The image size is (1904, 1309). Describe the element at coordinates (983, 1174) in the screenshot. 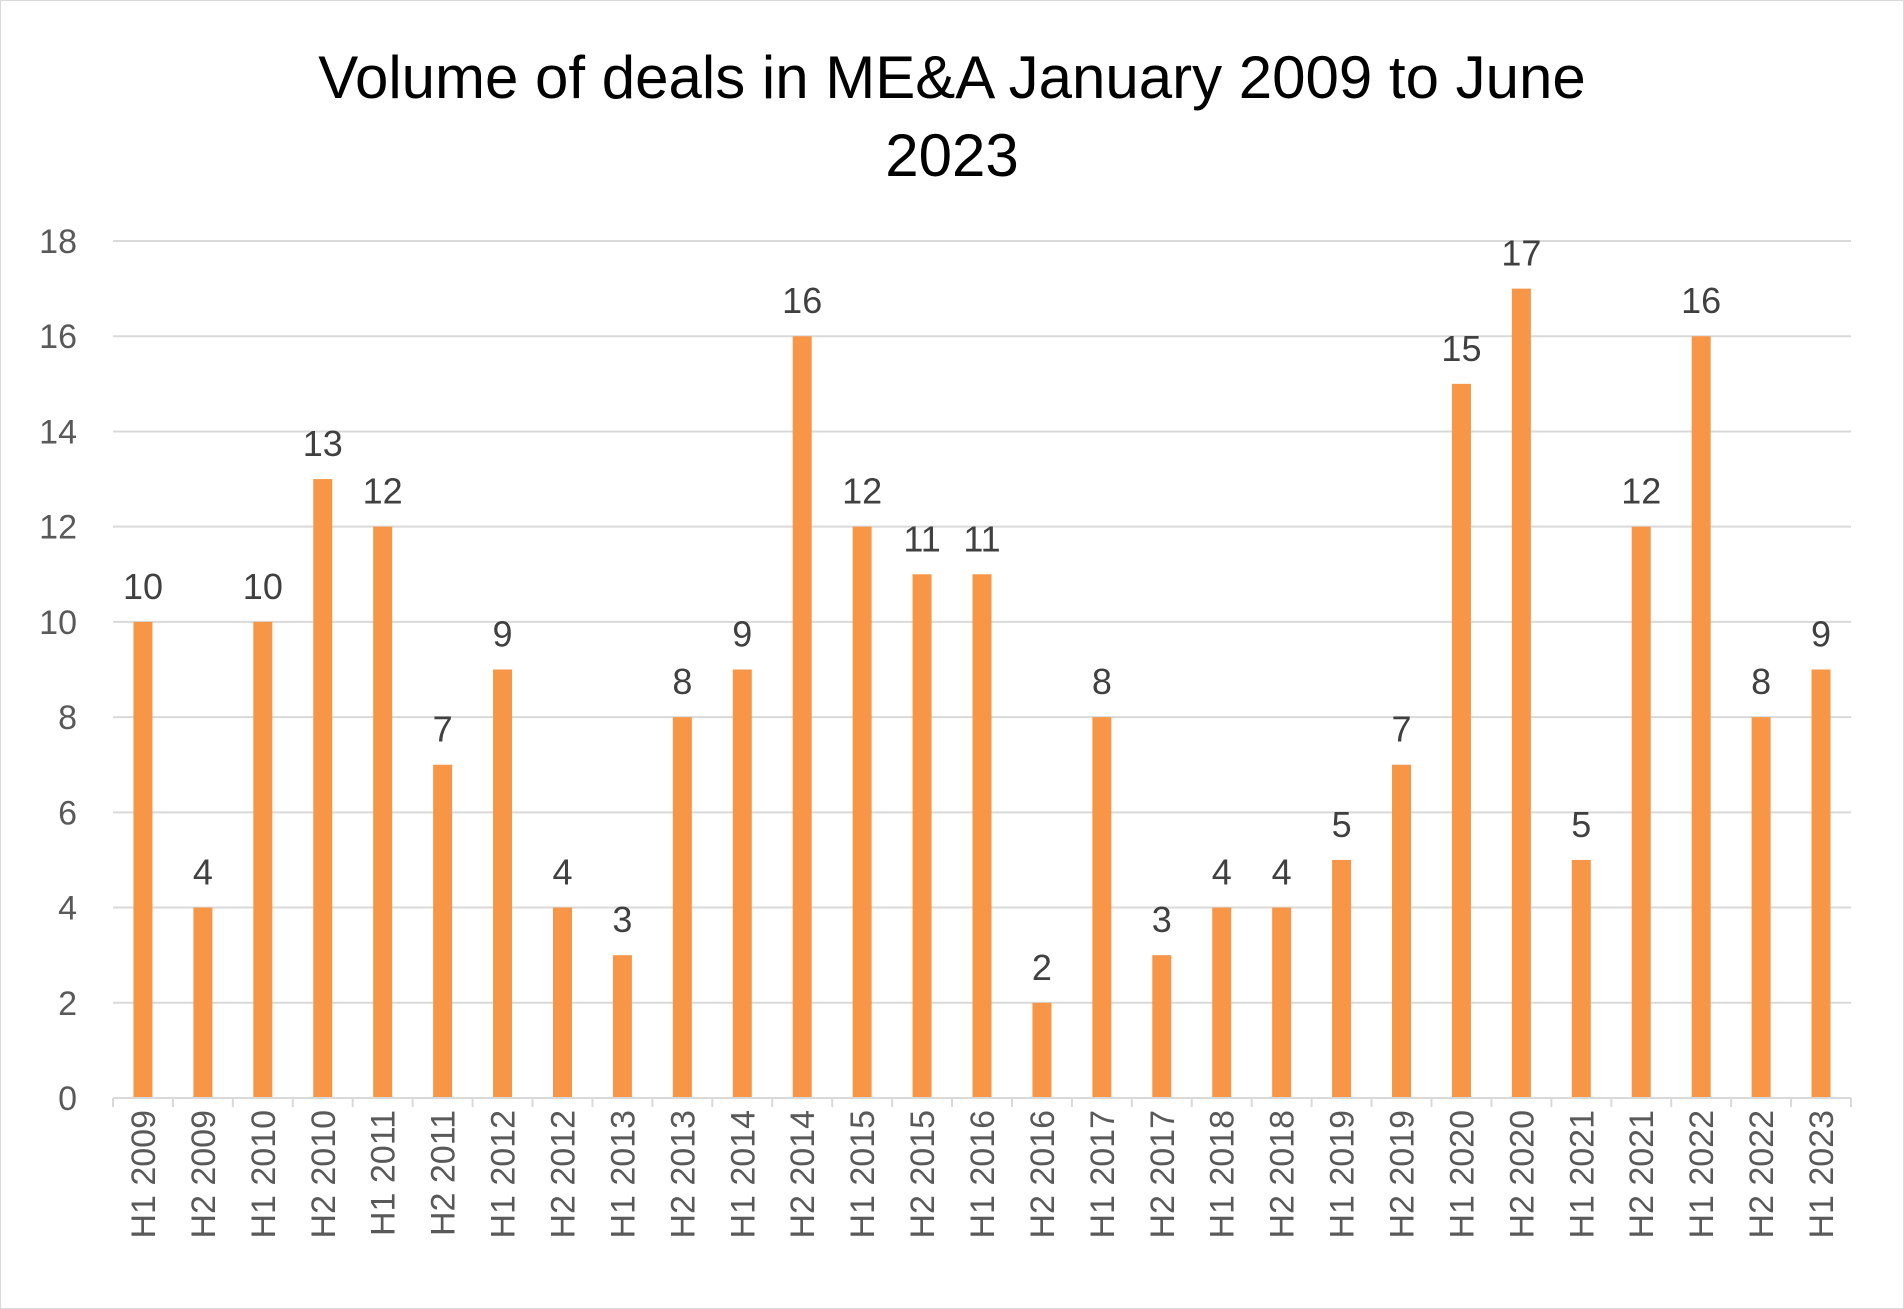

I see `x-tick-label: H1 2016` at that location.